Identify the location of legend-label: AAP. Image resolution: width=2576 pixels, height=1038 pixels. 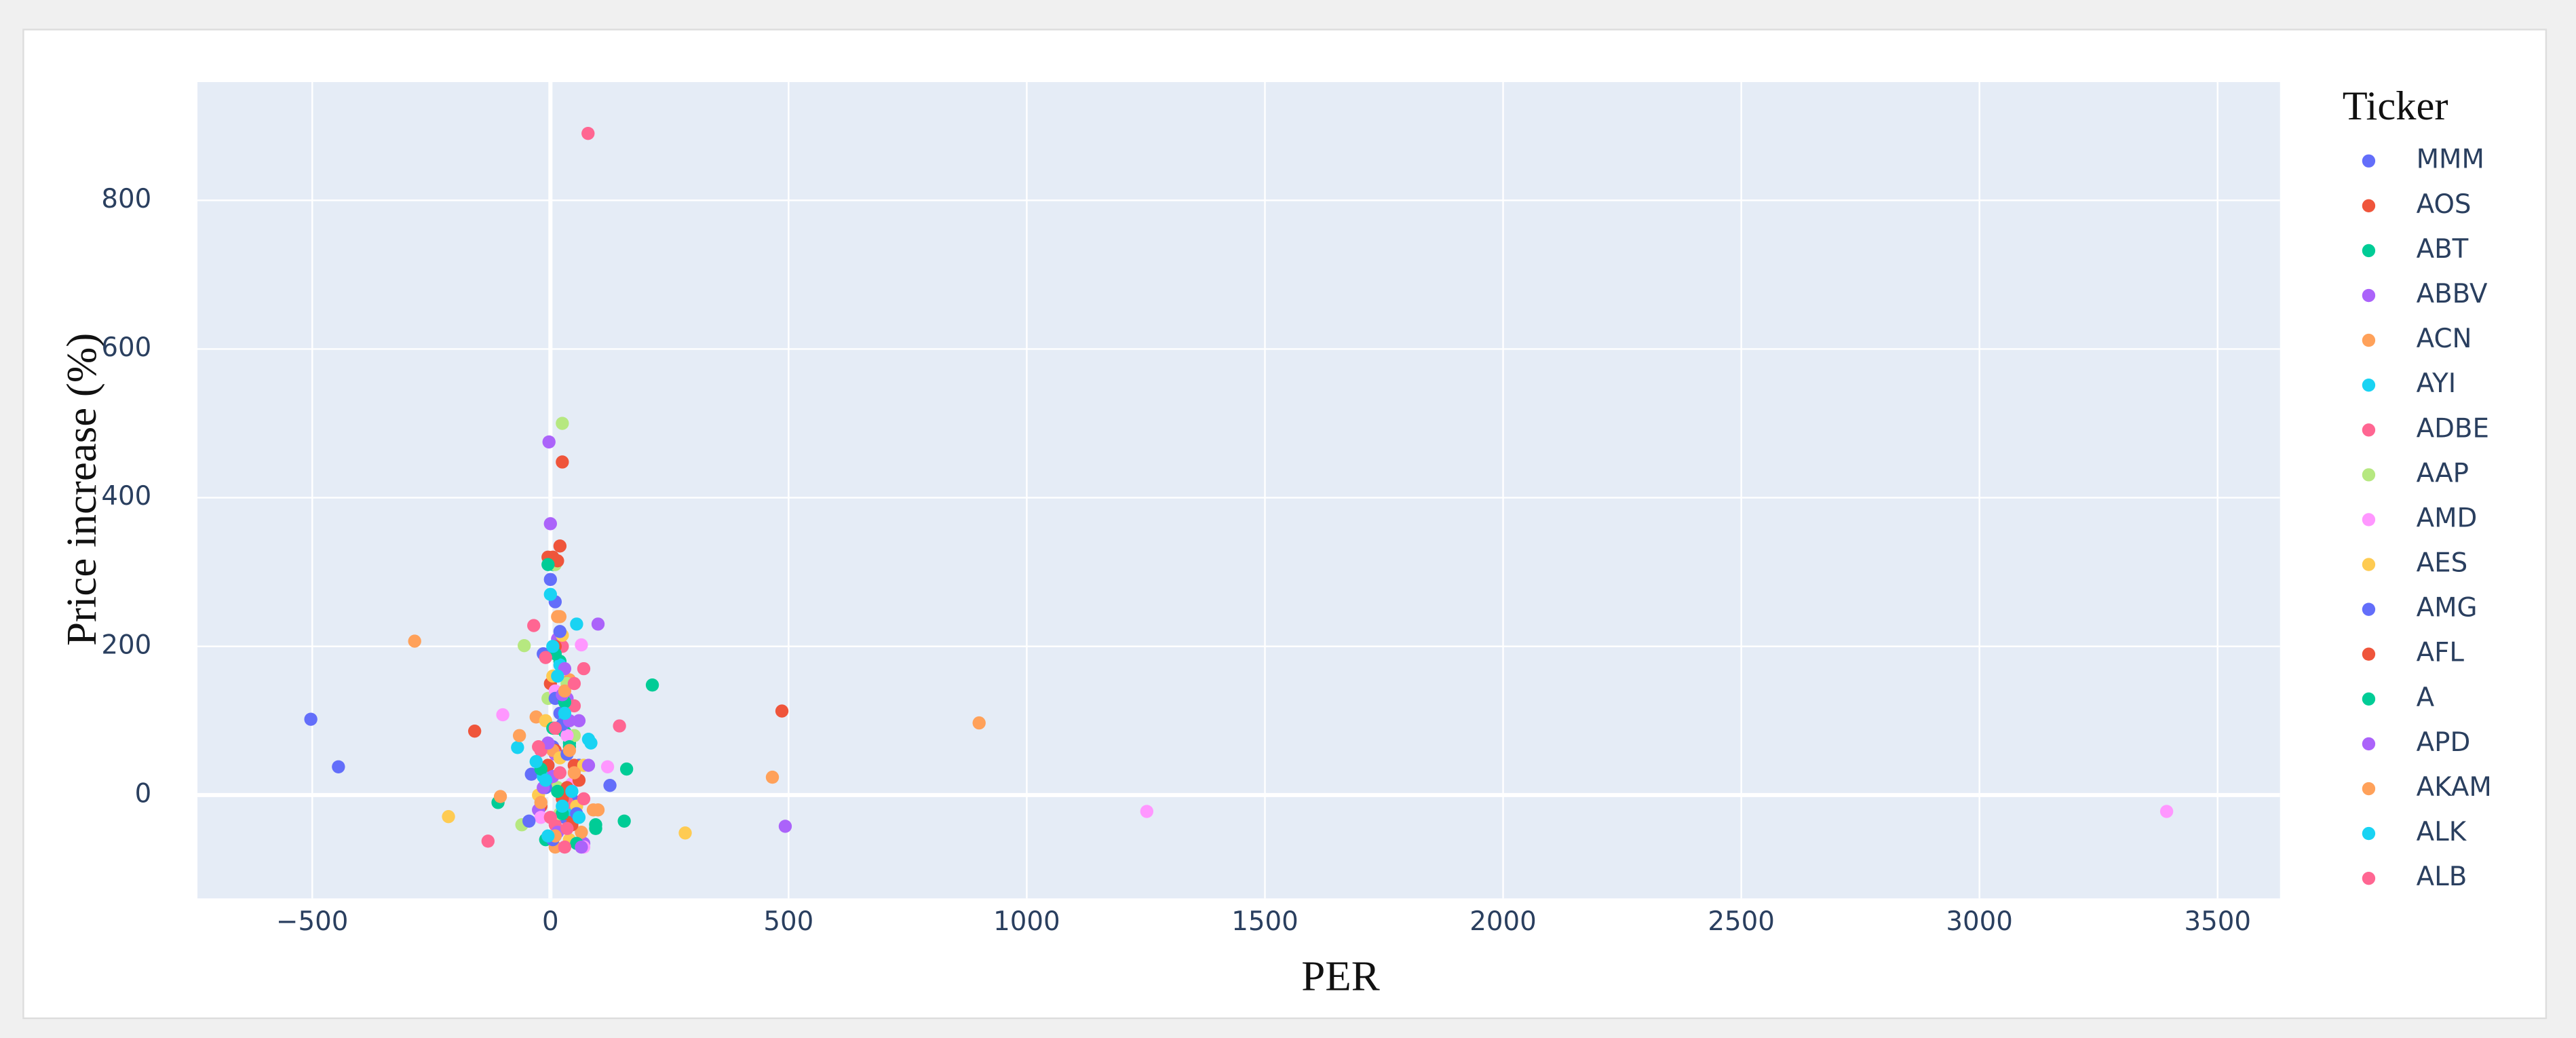
(2443, 473).